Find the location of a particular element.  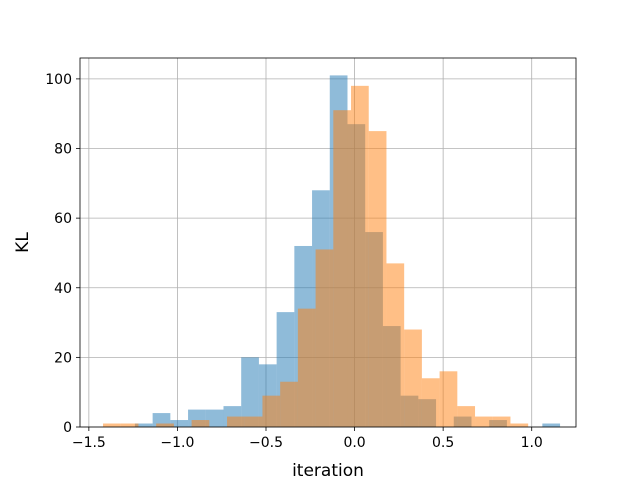

y-tick-label: 20 is located at coordinates (63, 358).